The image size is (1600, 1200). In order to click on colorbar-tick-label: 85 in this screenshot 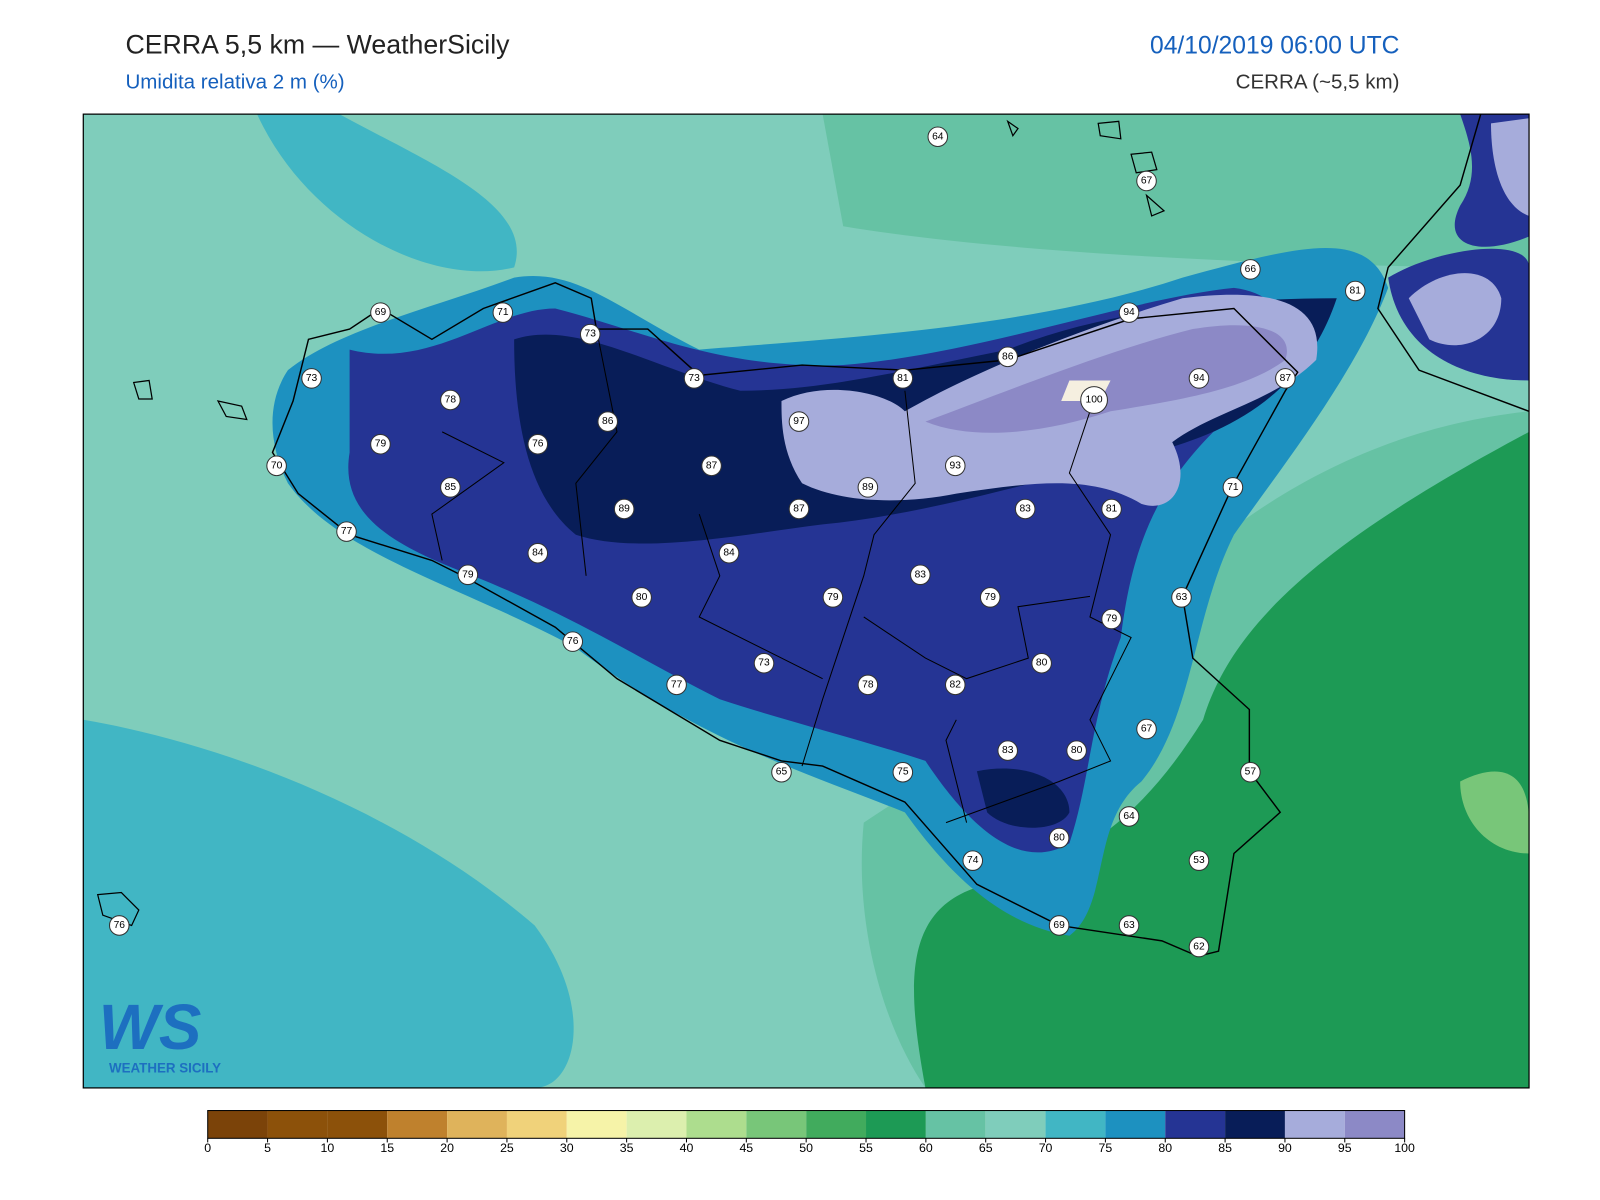, I will do `click(1225, 1148)`.